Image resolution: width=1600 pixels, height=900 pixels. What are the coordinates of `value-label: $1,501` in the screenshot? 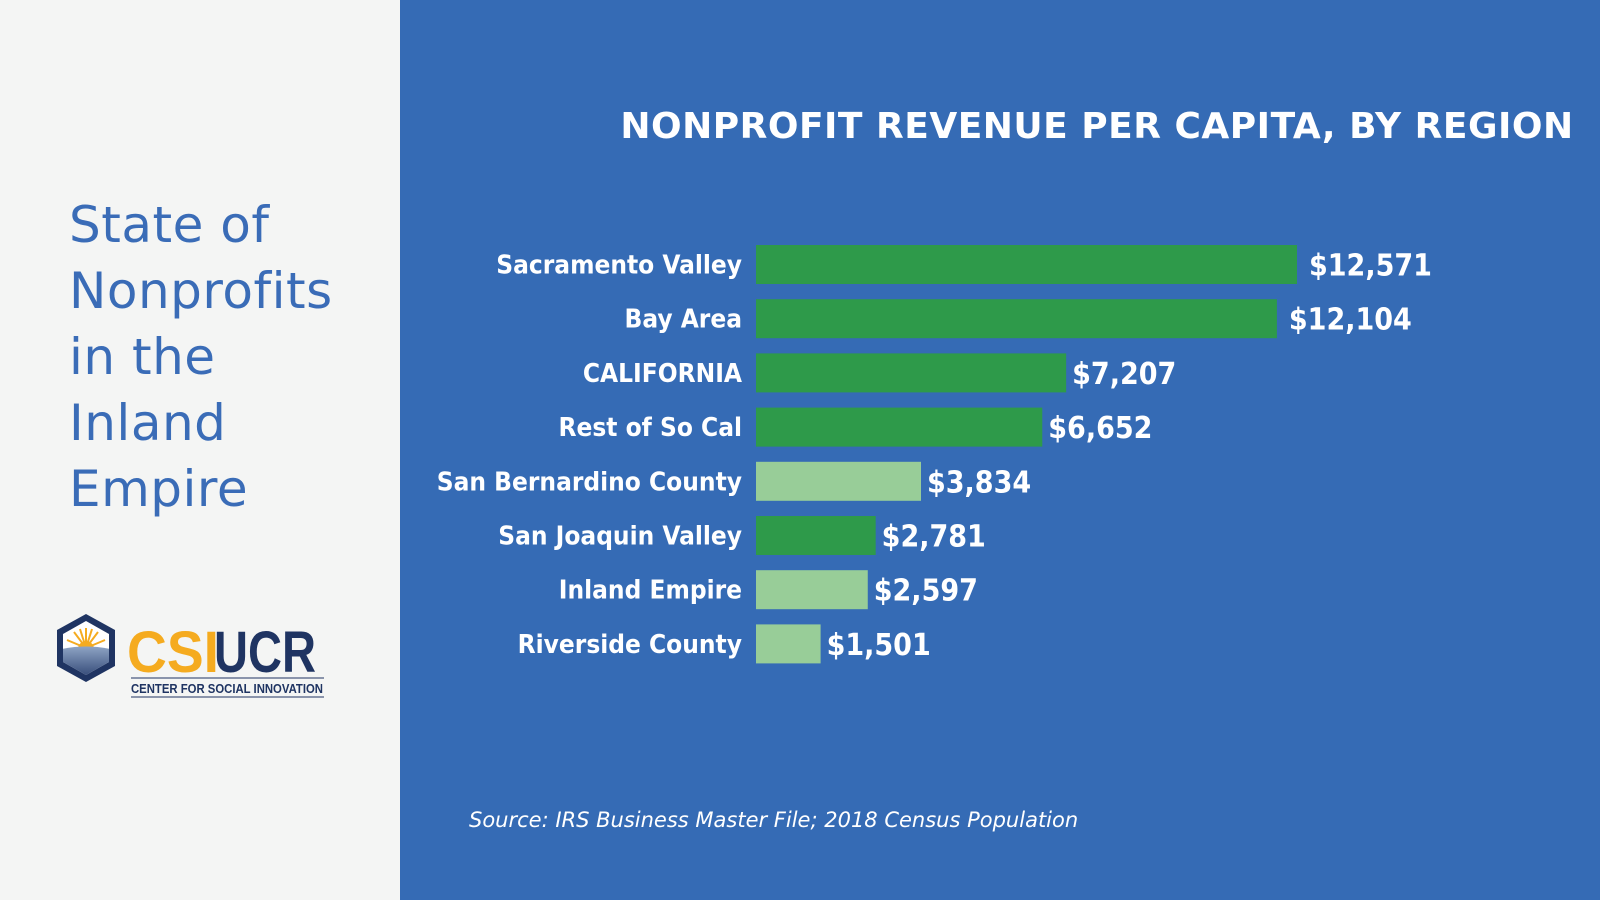 It's located at (879, 645).